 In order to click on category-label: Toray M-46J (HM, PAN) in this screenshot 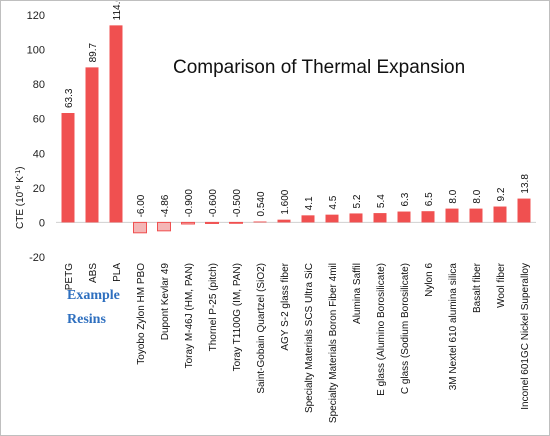, I will do `click(189, 315)`.